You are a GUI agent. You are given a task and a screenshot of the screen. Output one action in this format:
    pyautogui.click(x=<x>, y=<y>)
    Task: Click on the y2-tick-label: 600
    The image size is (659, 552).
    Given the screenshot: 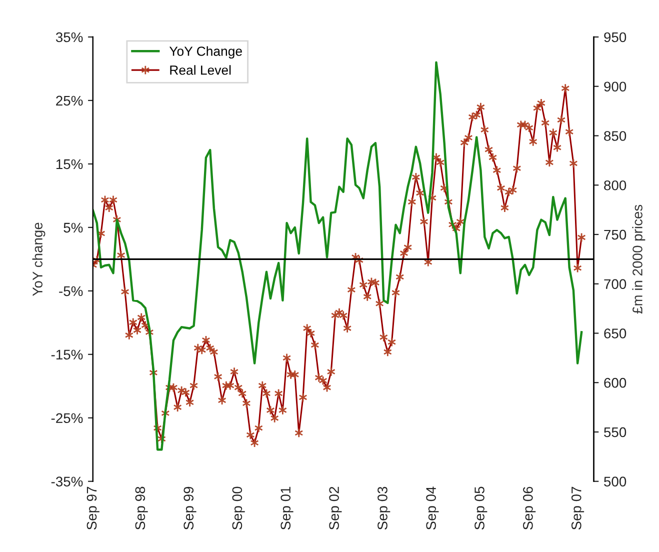 What is the action you would take?
    pyautogui.click(x=615, y=383)
    